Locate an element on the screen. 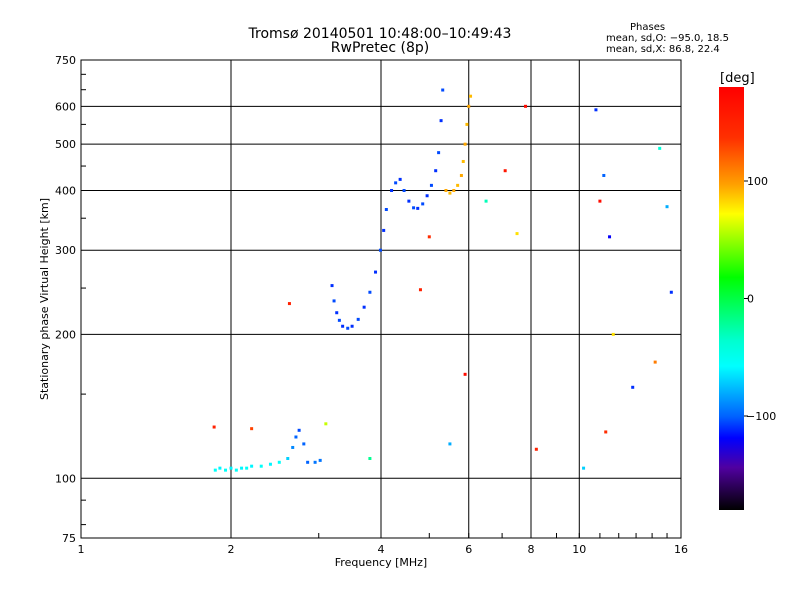 This screenshot has width=800, height=600. x-tick-label: 2 is located at coordinates (231, 549).